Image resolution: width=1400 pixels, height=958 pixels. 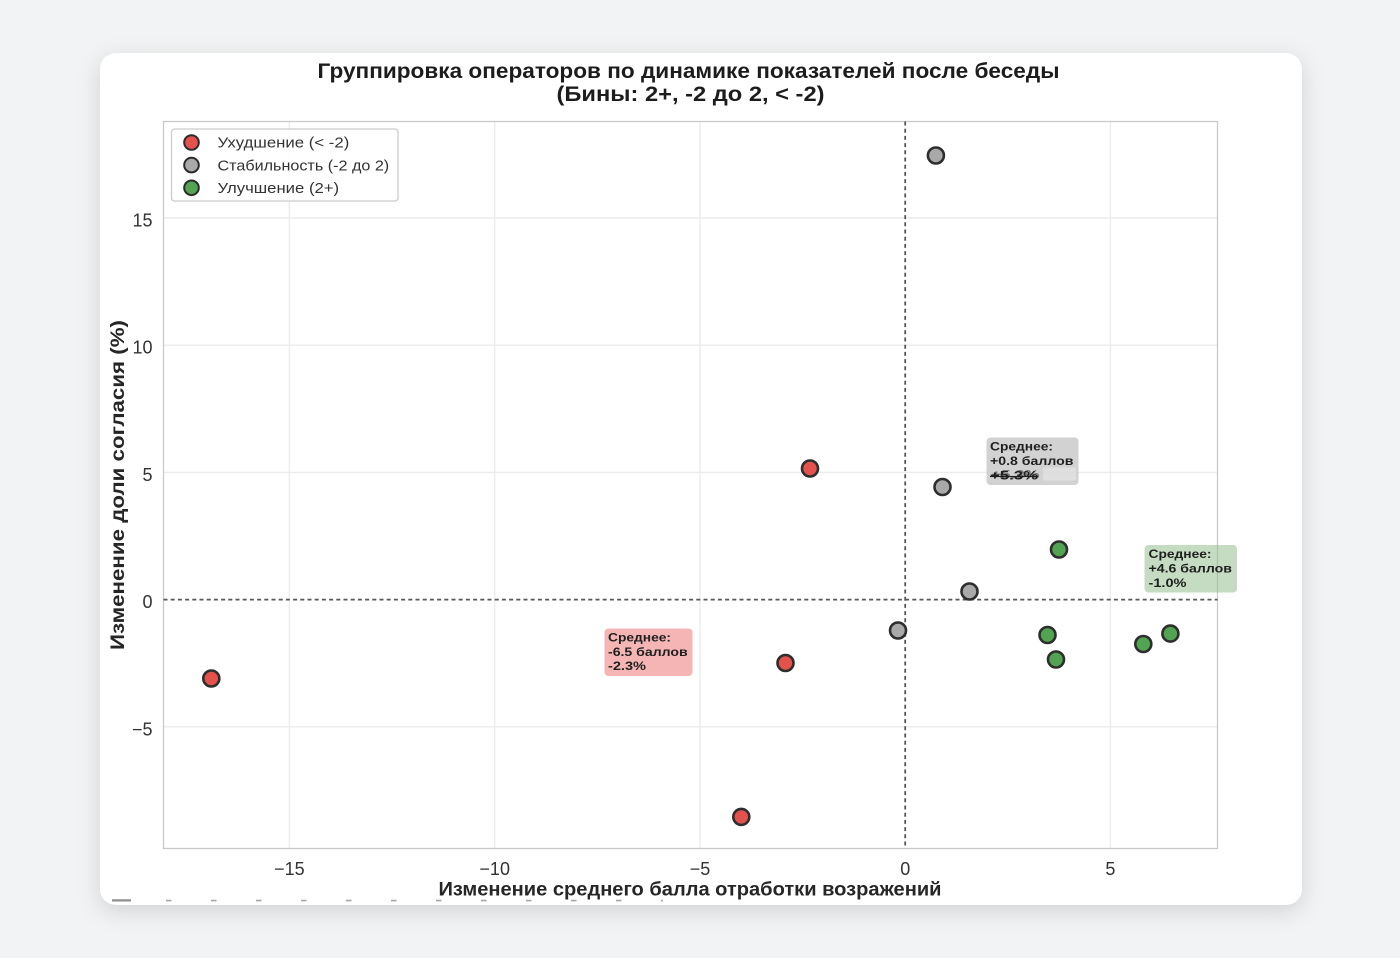 I want to click on svg-text: -2.3%, so click(x=627, y=667).